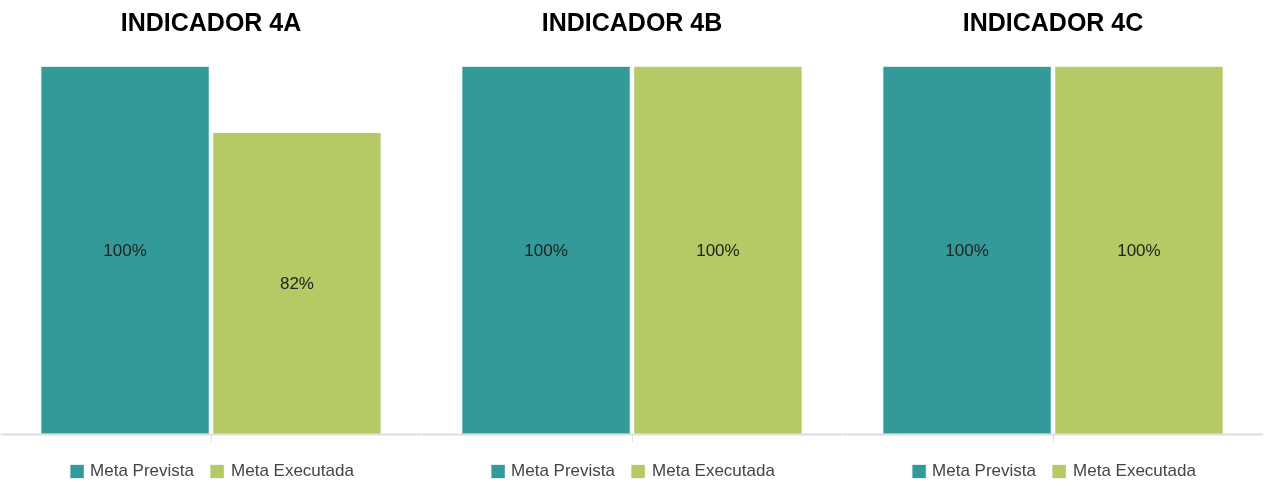  What do you see at coordinates (632, 21) in the screenshot?
I see `chart-title: INDICADOR 4B` at bounding box center [632, 21].